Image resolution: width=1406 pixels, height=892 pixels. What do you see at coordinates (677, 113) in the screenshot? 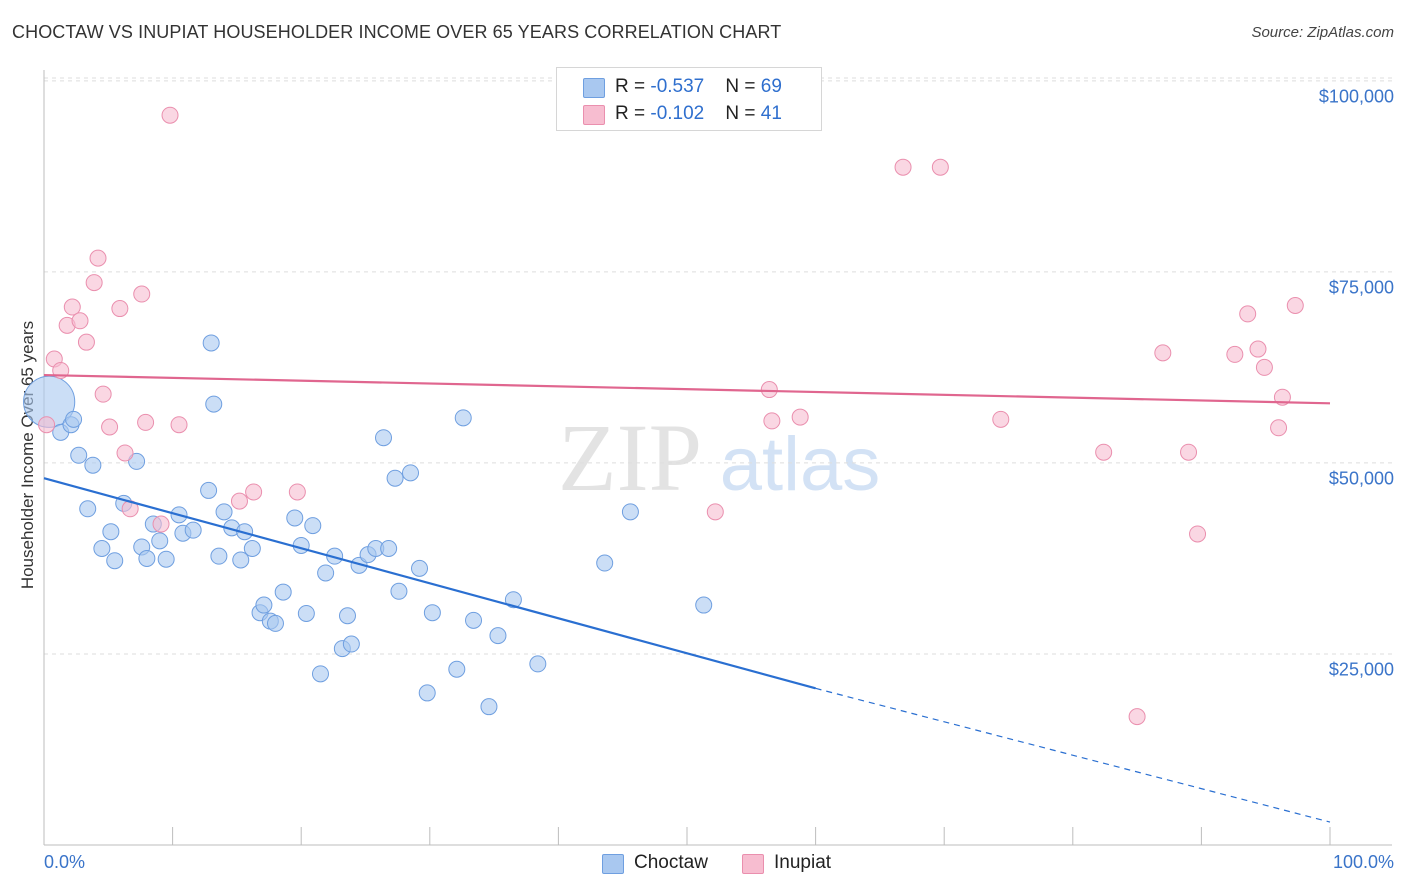
I see `r-value: -0.102` at bounding box center [677, 113].